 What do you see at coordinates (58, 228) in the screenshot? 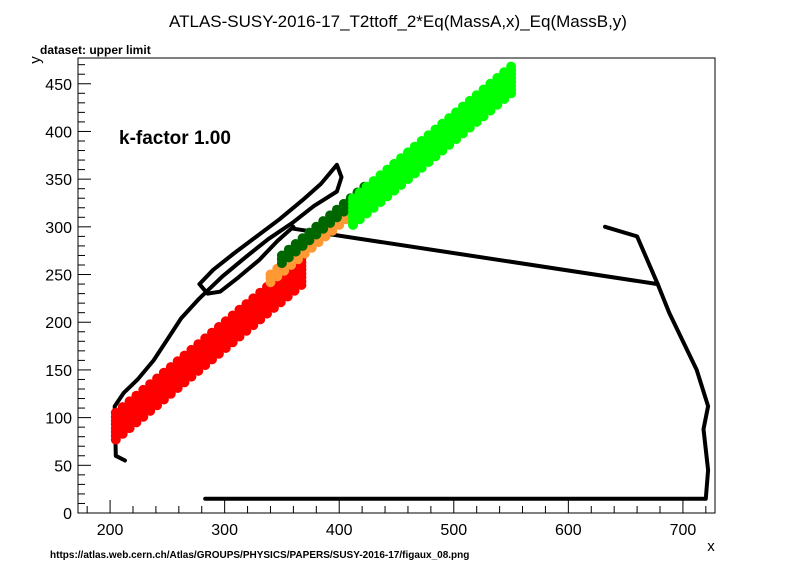
I see `y-tick-label: 300` at bounding box center [58, 228].